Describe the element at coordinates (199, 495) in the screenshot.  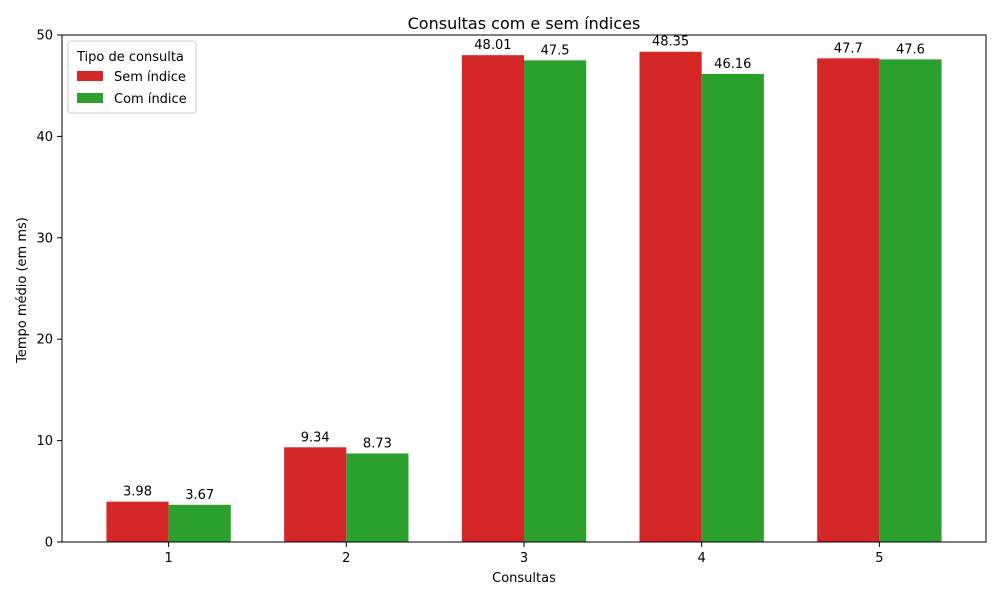
I see `bar-value-label: 3.67` at that location.